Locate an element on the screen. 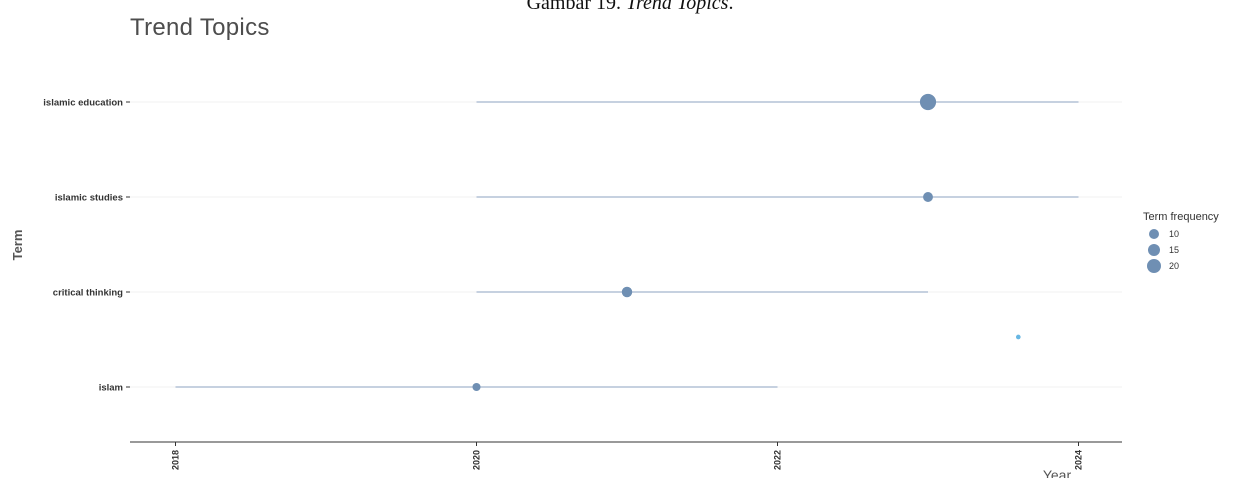  caption-suffix: . is located at coordinates (731, 7).